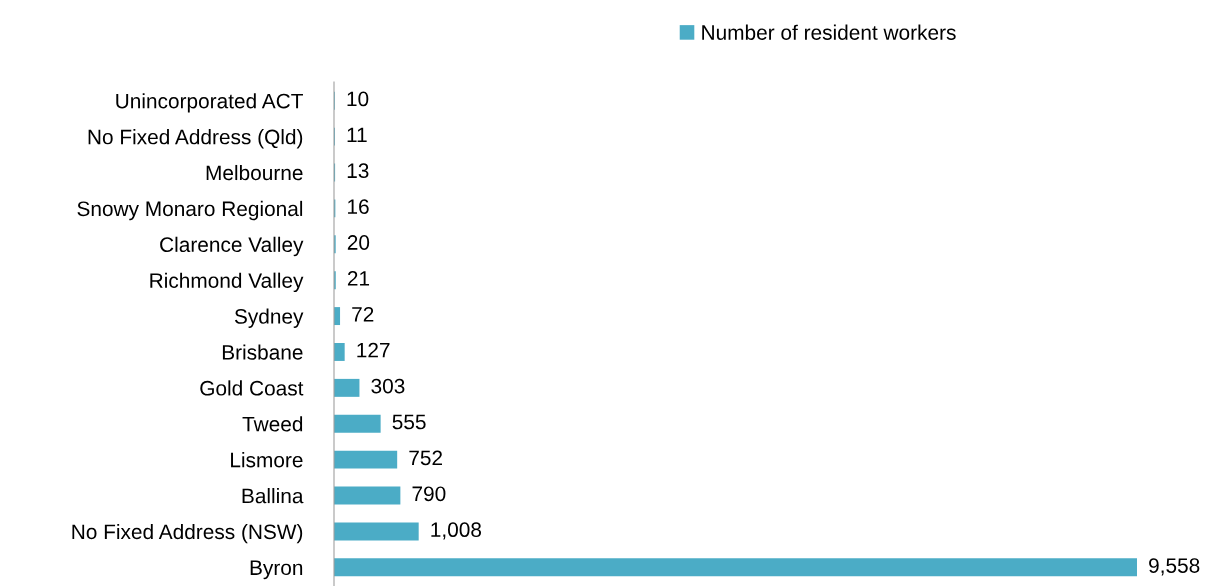 This screenshot has width=1221, height=586. What do you see at coordinates (388, 386) in the screenshot?
I see `data-label: 303` at bounding box center [388, 386].